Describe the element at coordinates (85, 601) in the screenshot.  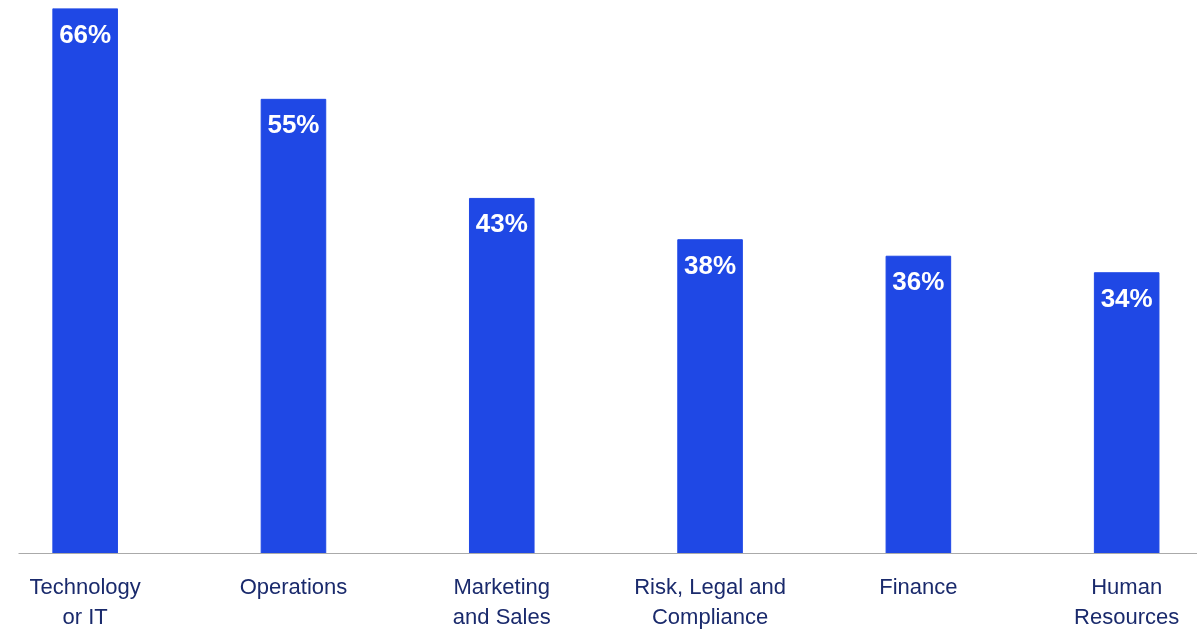
I see `x-tick-label: Technology or IT` at that location.